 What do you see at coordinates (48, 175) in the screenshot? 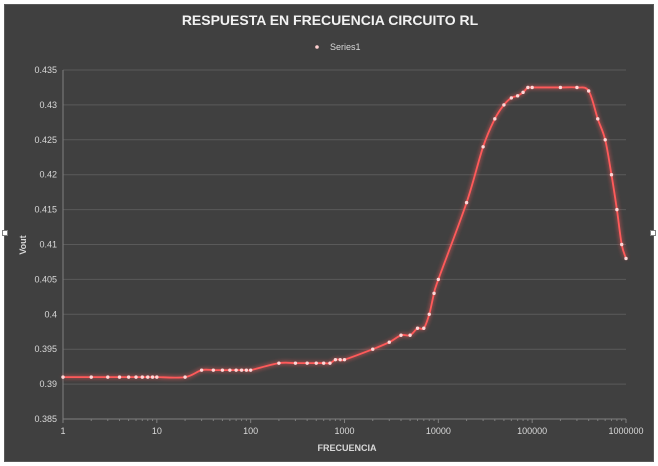
I see `y-tick-label: 0.42` at bounding box center [48, 175].